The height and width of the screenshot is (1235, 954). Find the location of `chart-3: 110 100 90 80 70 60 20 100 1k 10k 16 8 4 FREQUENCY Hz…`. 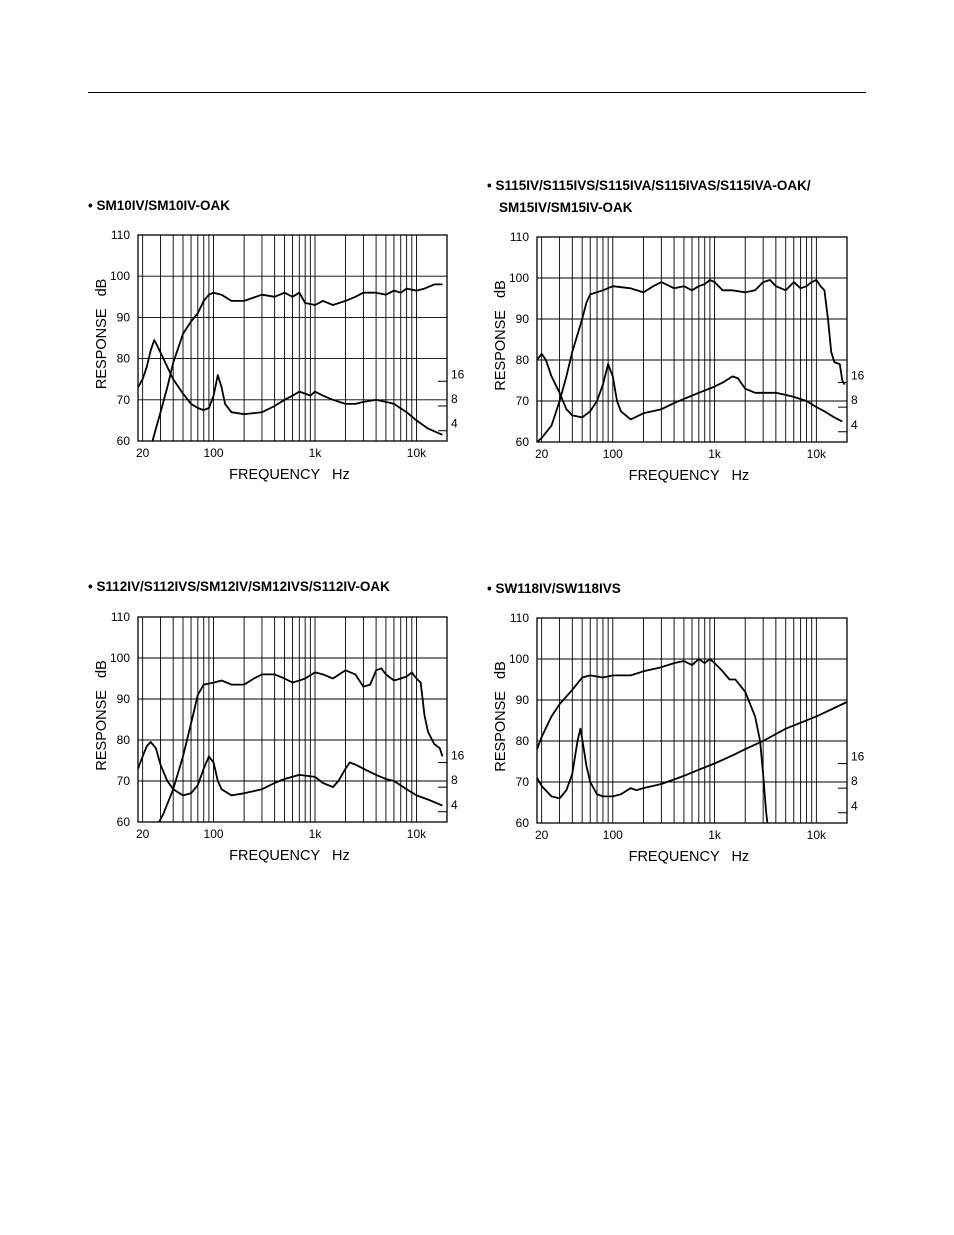

chart-3: 110 100 90 80 70 60 20 100 1k 10k 16 8 4 FREQUENCY Hz… is located at coordinates (679, 738).